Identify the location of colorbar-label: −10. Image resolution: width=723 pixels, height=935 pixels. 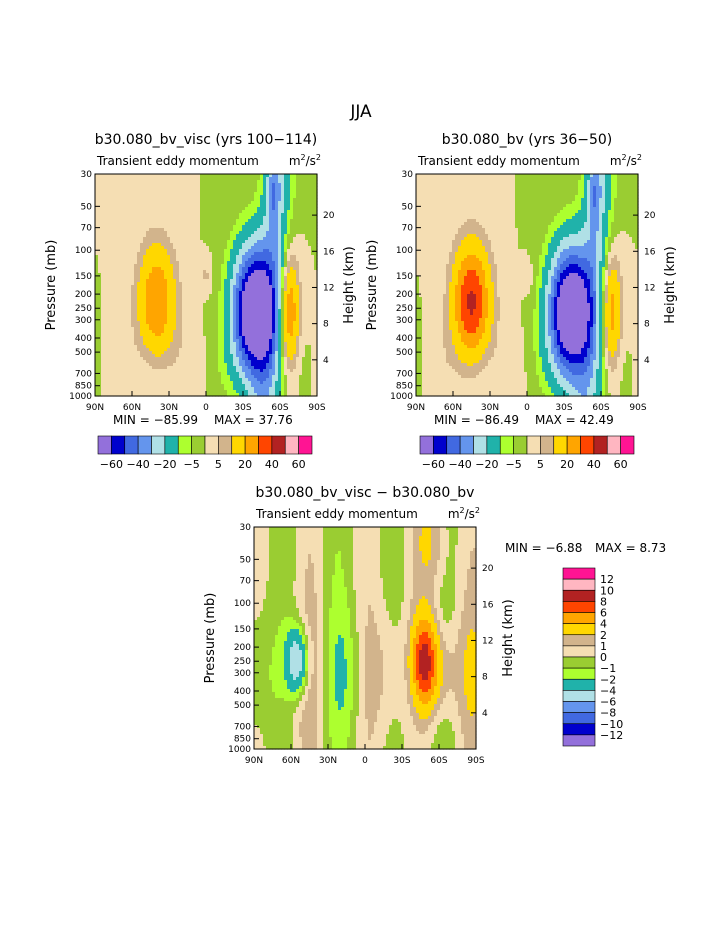
(611, 724).